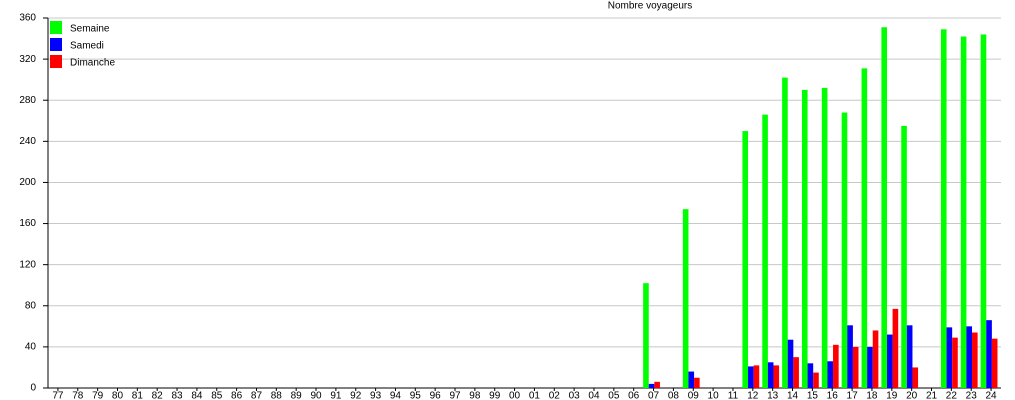 The height and width of the screenshot is (400, 1015). What do you see at coordinates (793, 395) in the screenshot?
I see `x-tick-label: 14` at bounding box center [793, 395].